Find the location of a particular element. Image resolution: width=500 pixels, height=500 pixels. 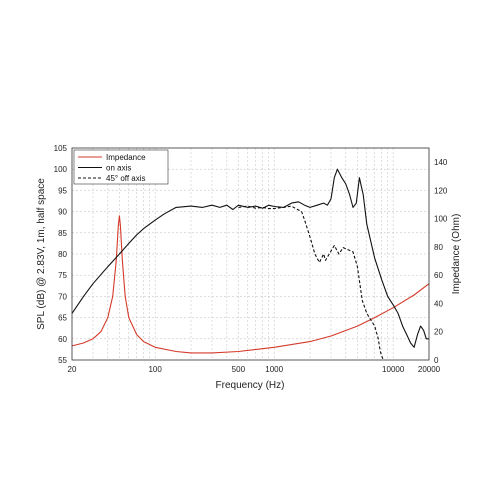

legend: Impedance on axis 45° off axis is located at coordinates (121, 167).